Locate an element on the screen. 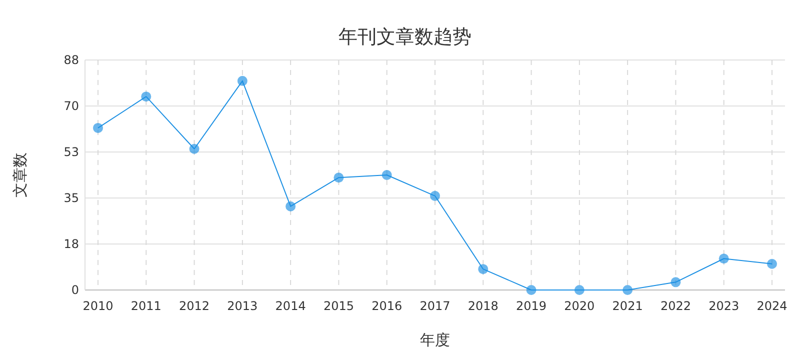 Image resolution: width=810 pixels, height=360 pixels. x-tick-label: 2011 is located at coordinates (146, 306).